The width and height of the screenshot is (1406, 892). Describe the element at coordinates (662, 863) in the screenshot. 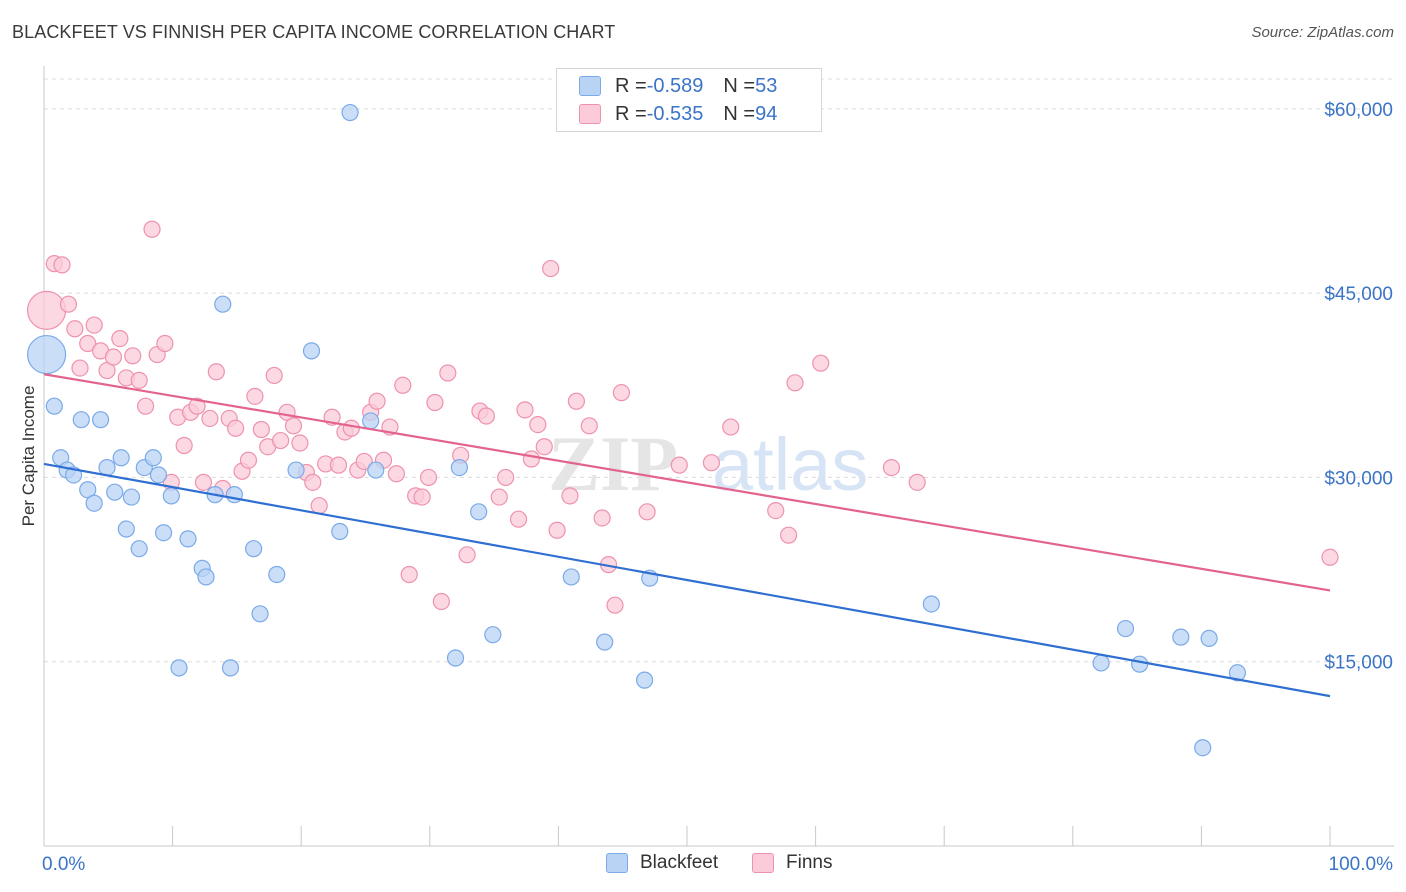

I see `legend-item-blackfeet: Blackfeet` at that location.